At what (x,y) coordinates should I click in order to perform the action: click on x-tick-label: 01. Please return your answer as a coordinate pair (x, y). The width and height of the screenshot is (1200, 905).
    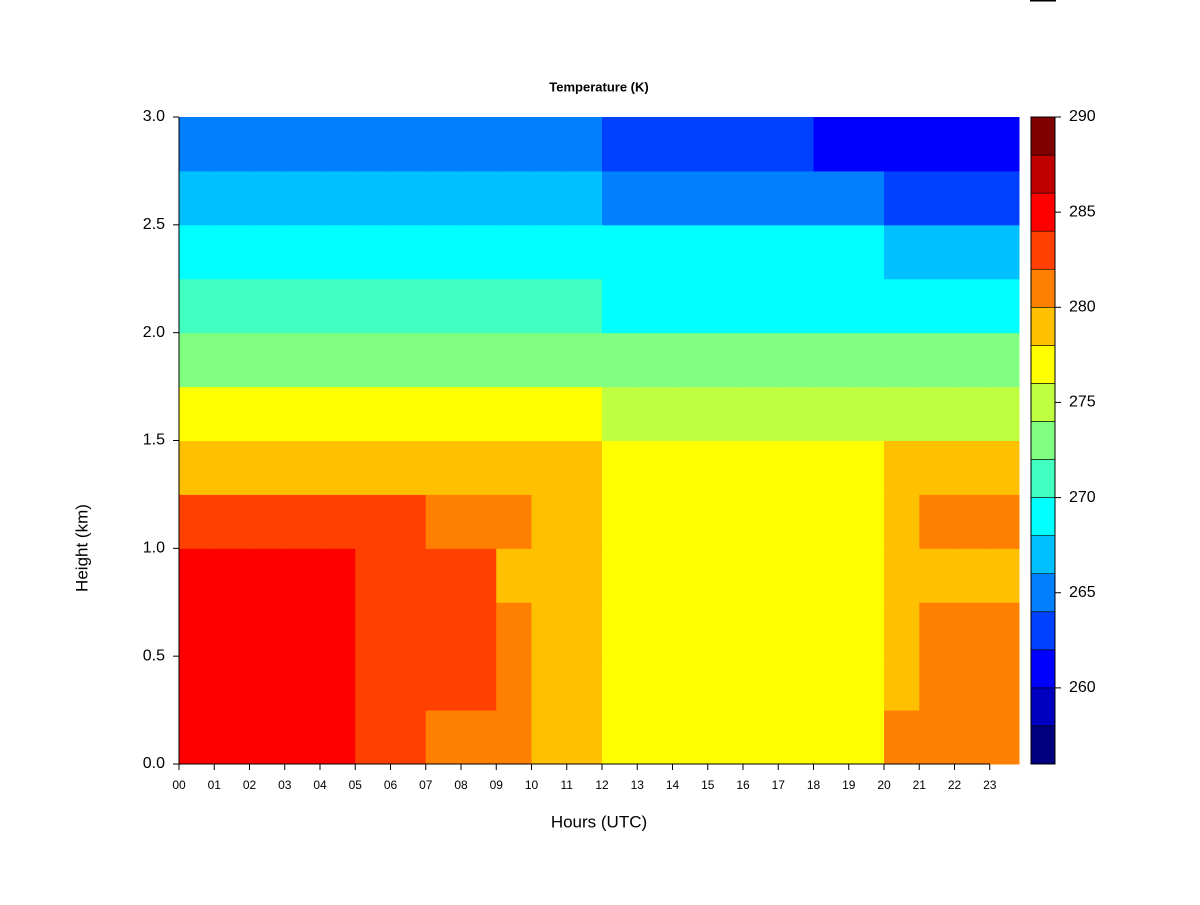
    Looking at the image, I should click on (215, 785).